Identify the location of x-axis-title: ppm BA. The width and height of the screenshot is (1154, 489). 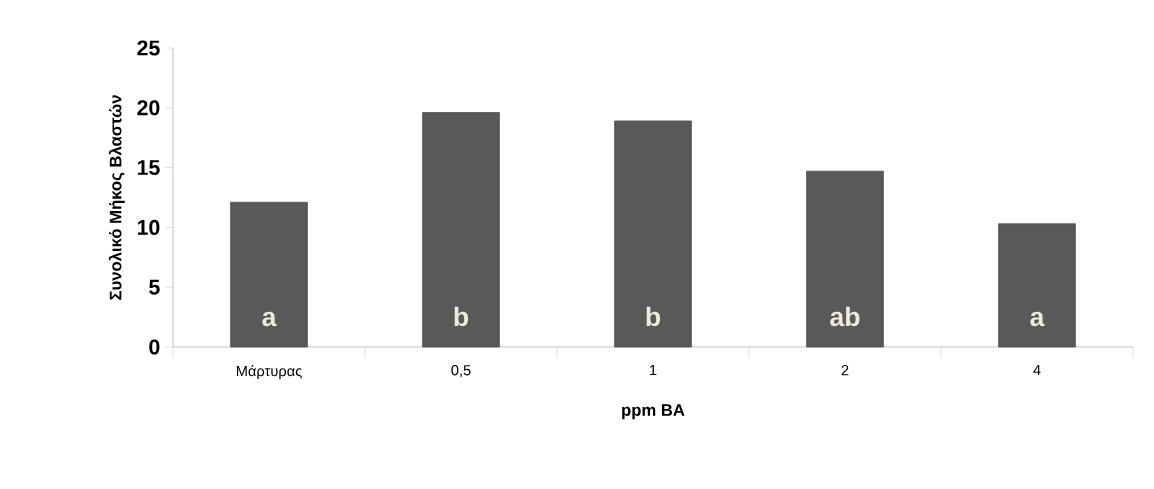
(653, 412).